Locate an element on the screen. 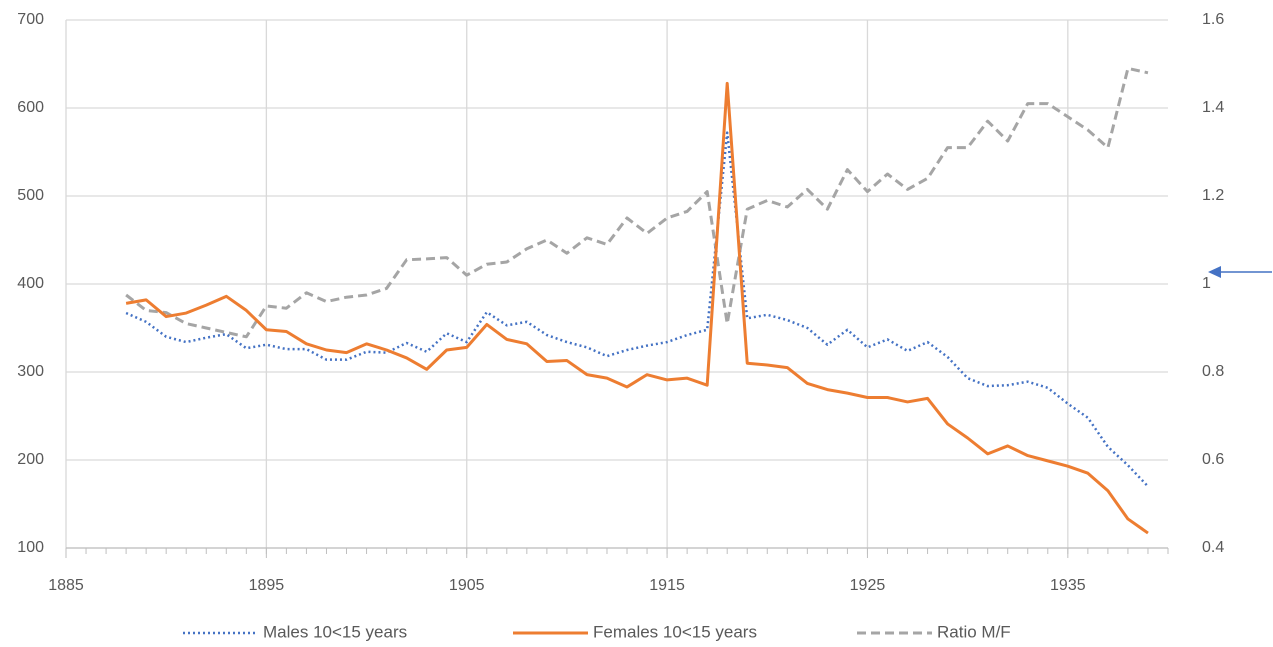 This screenshot has width=1273, height=647. x-tick-label: 1885 is located at coordinates (66, 585).